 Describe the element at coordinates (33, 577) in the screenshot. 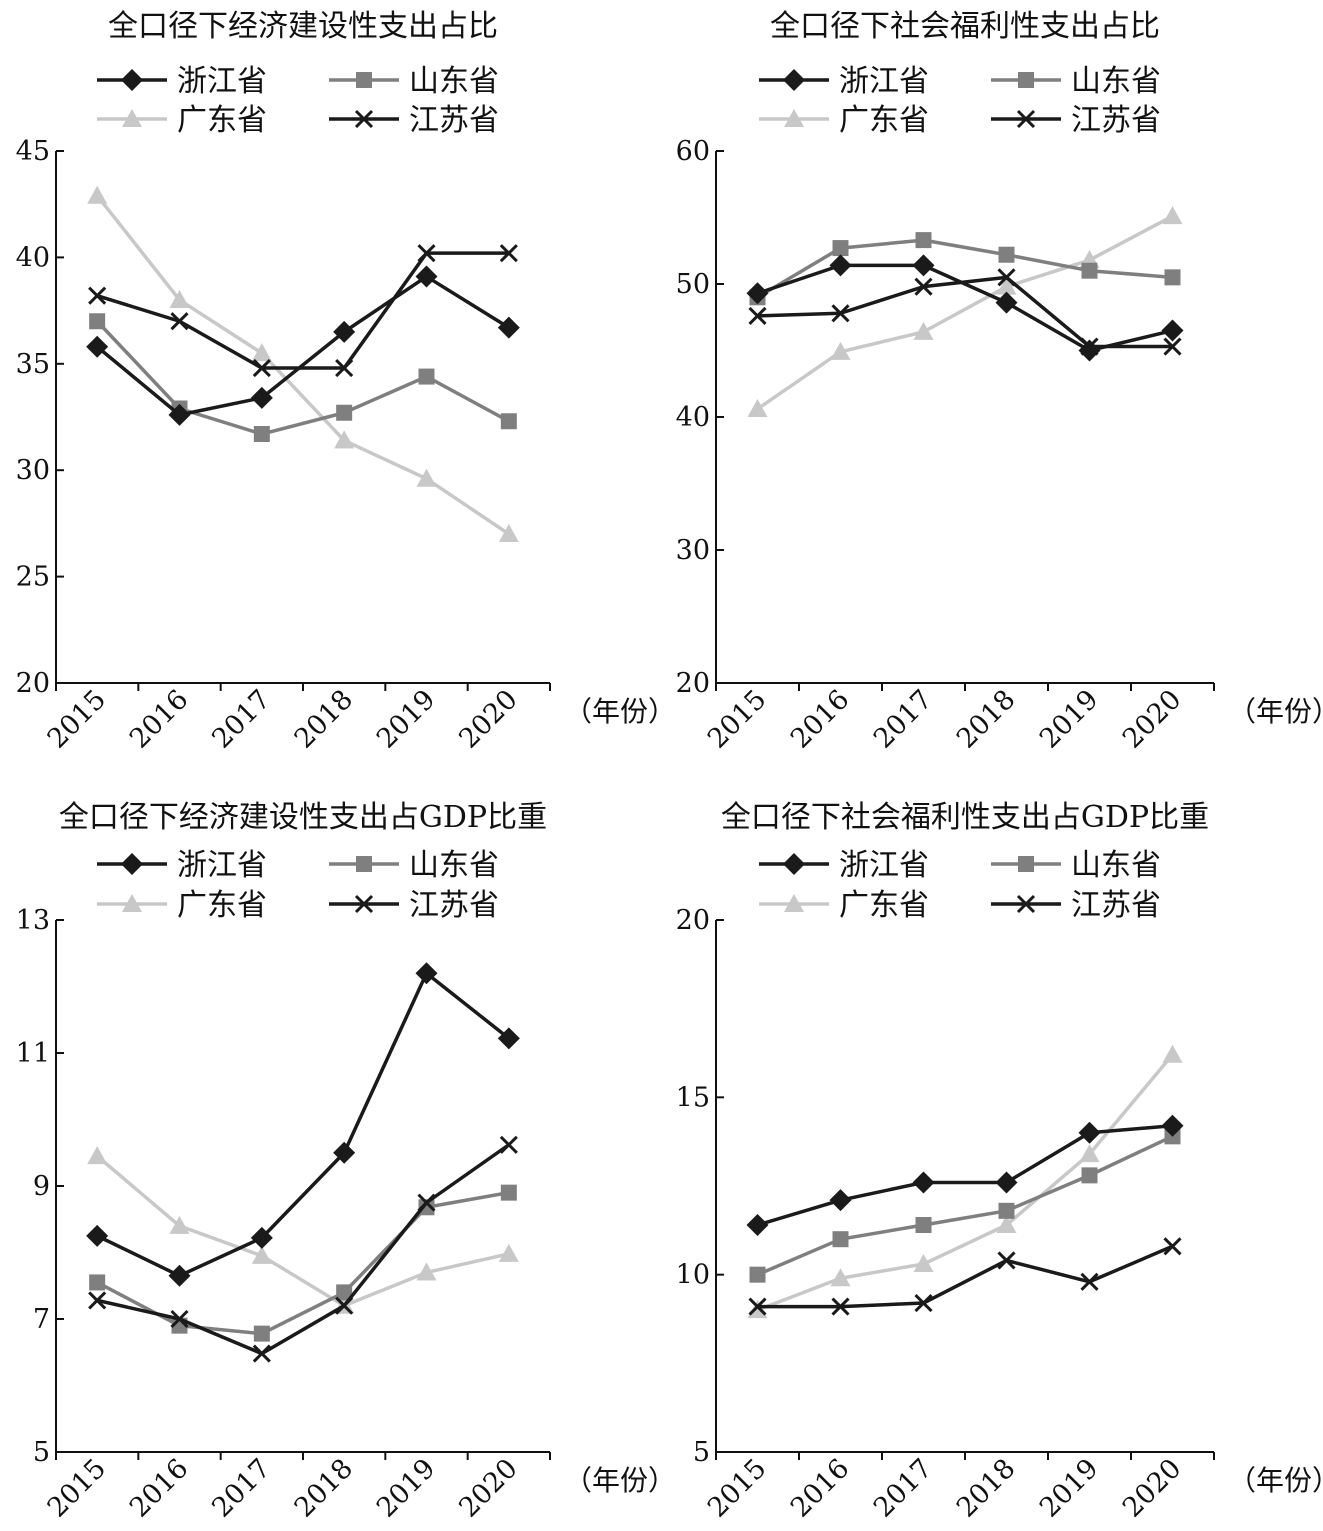

I see `y-tick-label: 25` at that location.